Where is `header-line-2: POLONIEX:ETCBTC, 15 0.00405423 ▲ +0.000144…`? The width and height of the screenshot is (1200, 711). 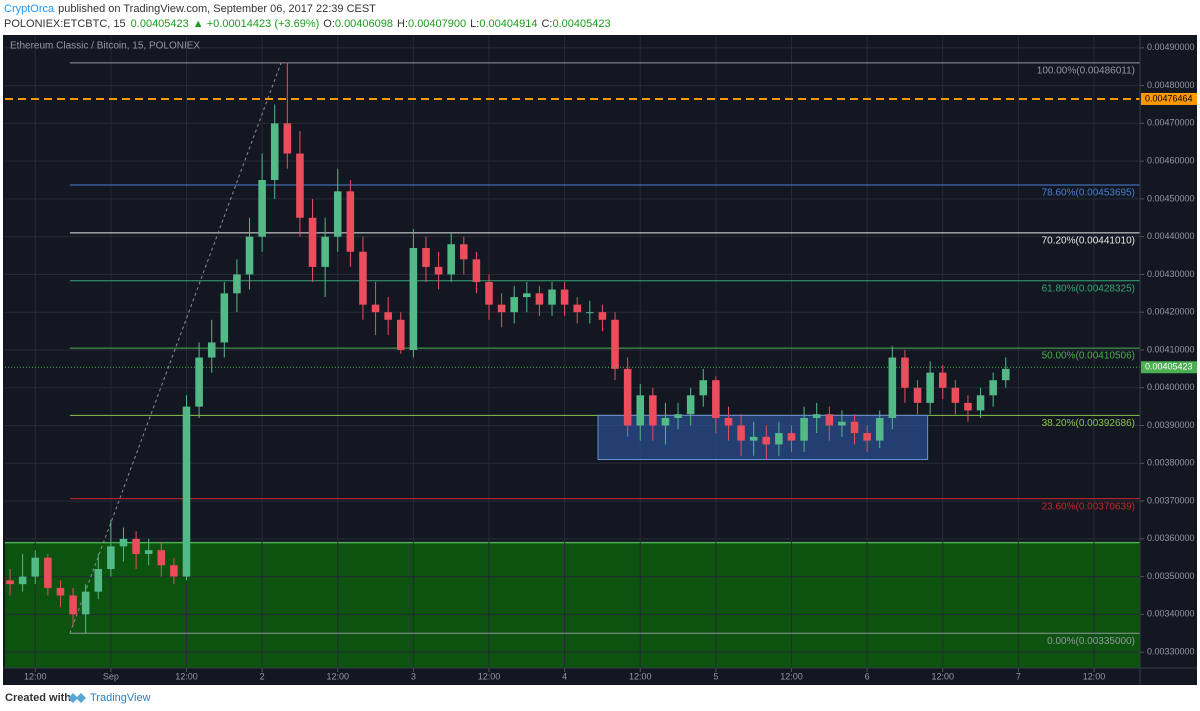
header-line-2: POLONIEX:ETCBTC, 15 0.00405423 ▲ +0.000144… is located at coordinates (307, 24).